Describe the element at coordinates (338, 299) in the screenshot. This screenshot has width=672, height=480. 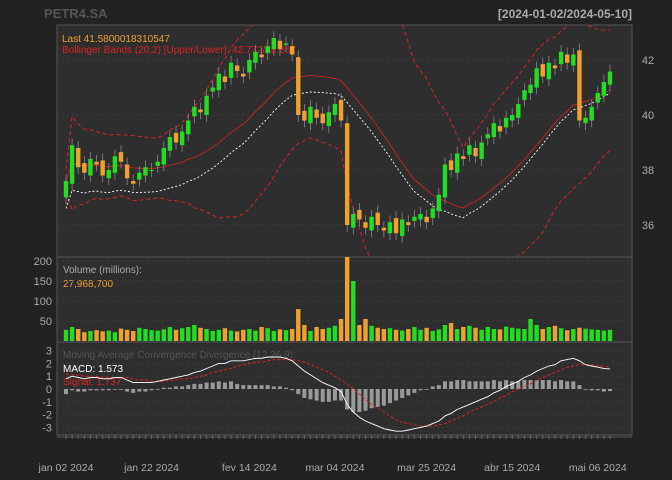
I see `volume-bars` at that location.